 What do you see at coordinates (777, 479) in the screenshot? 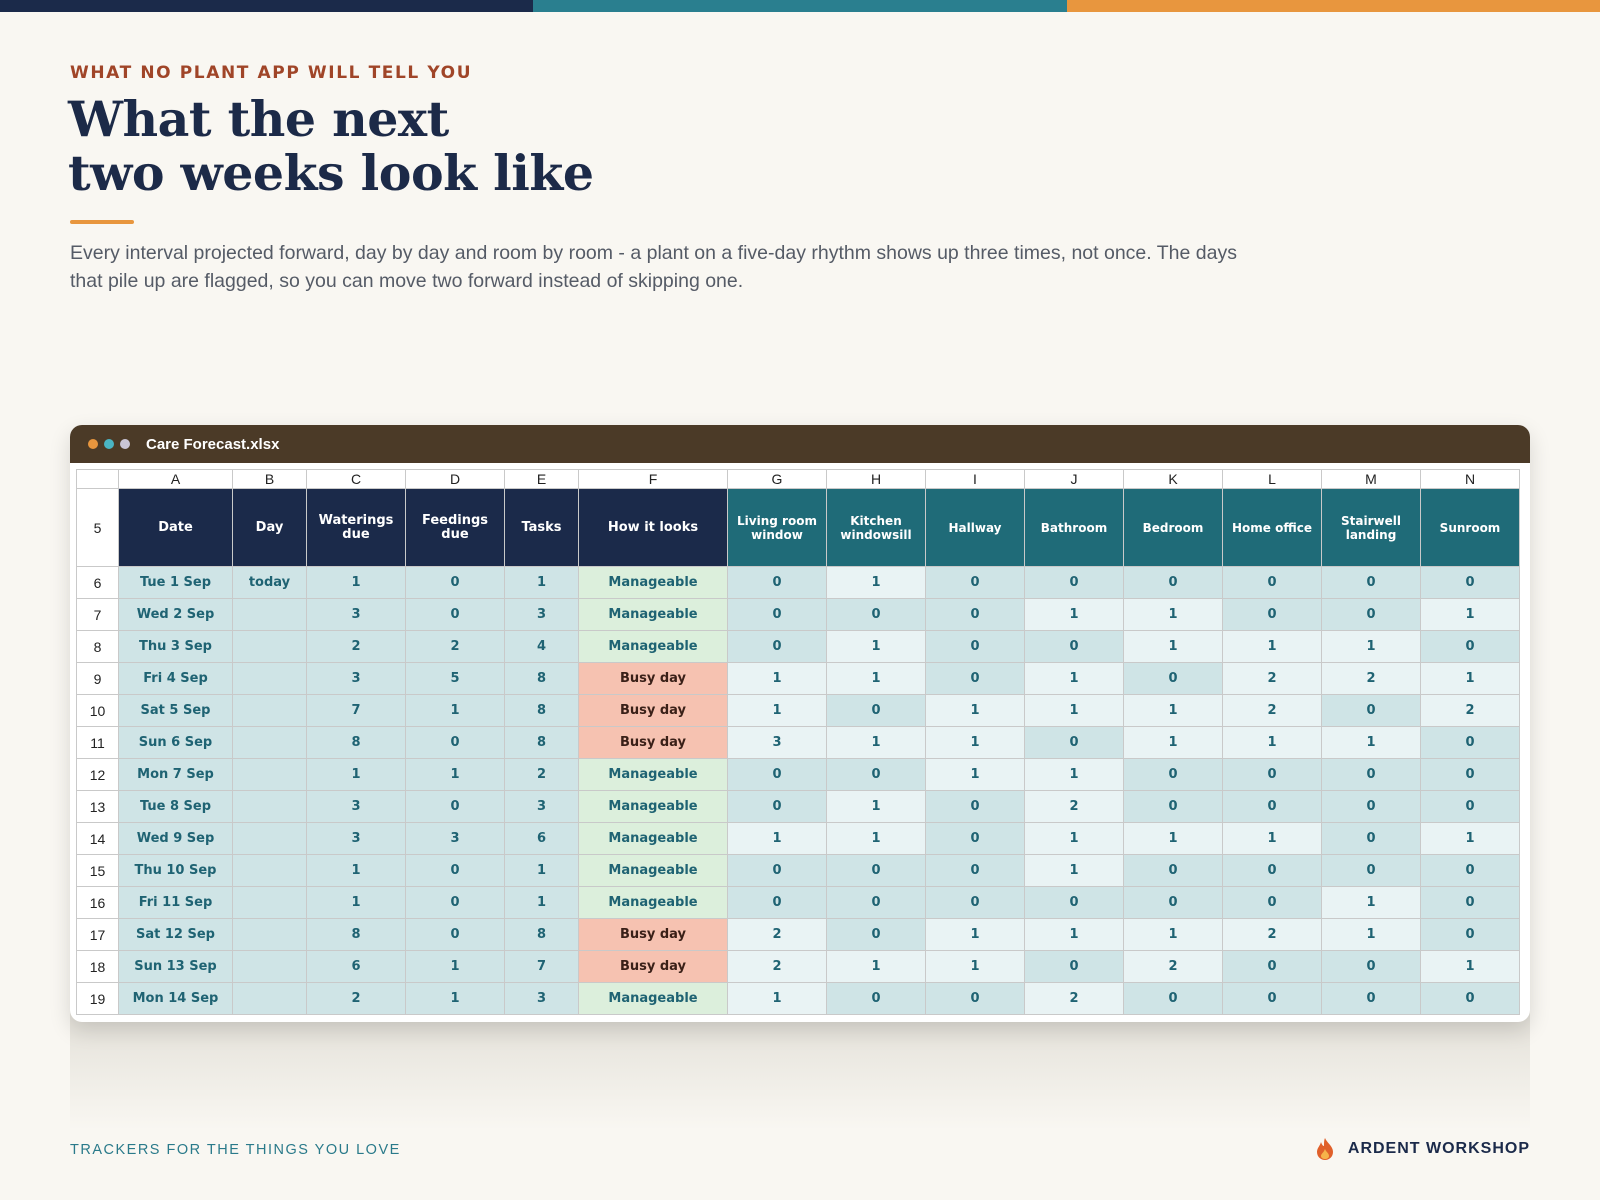
I see `column-letter-g: G` at bounding box center [777, 479].